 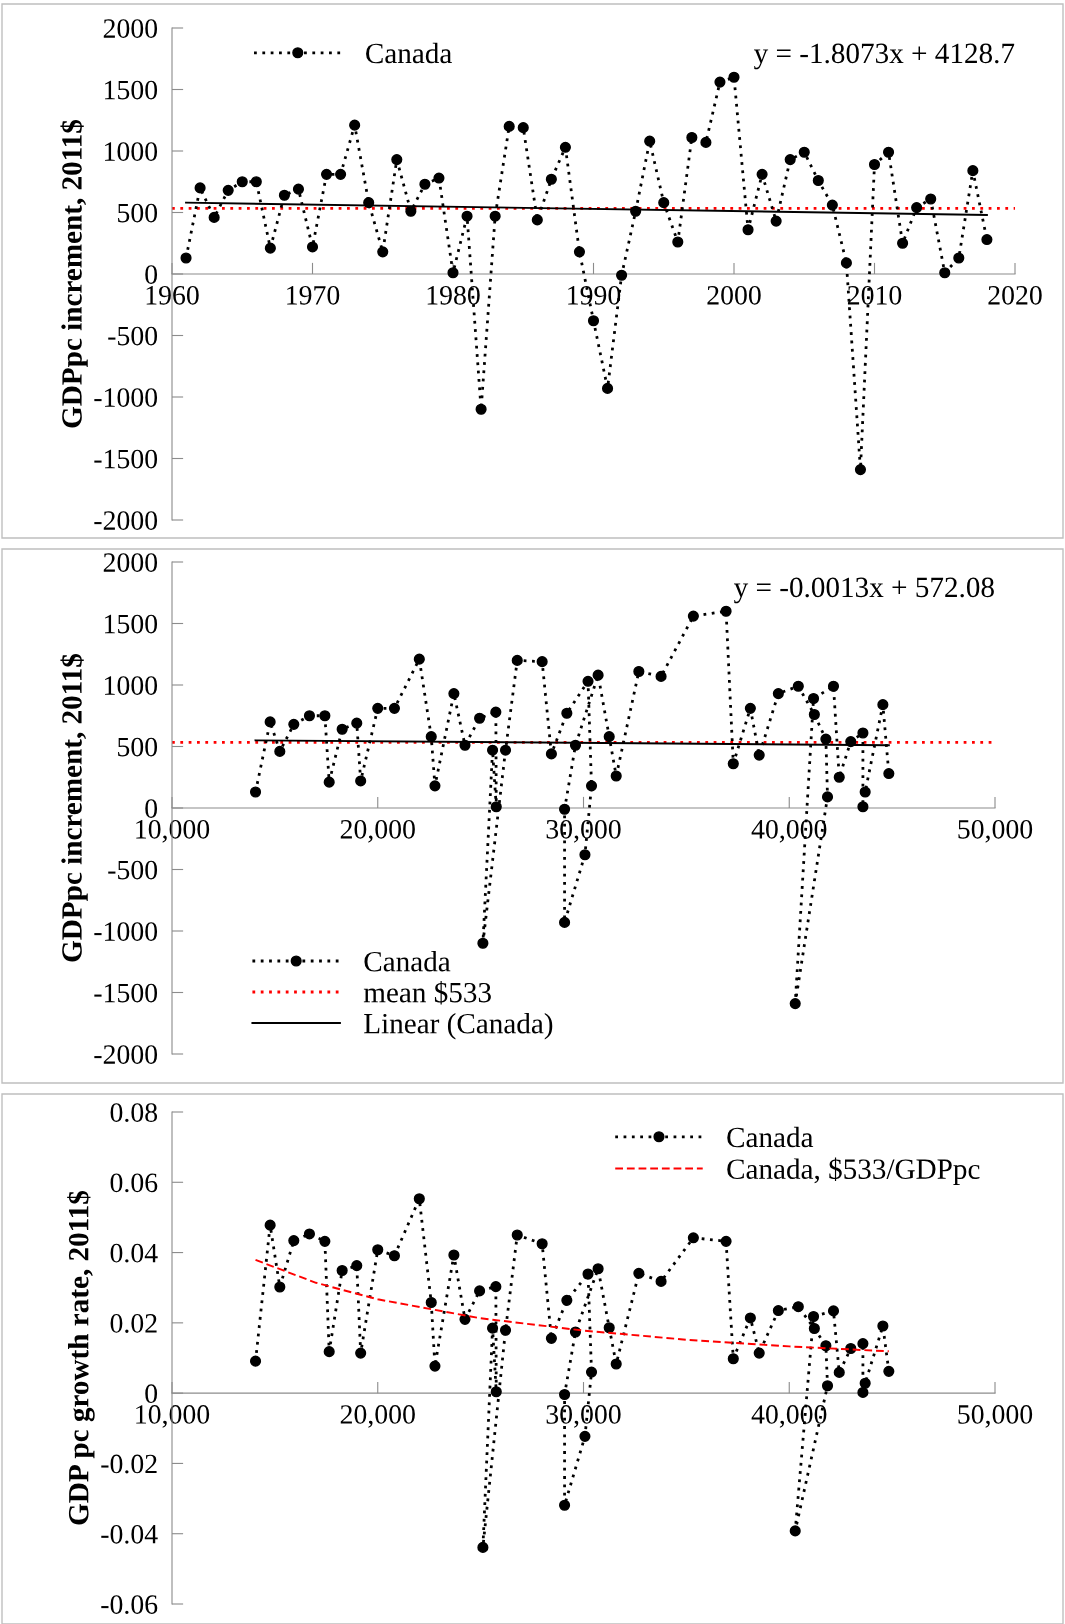 I want to click on legend-label: Canada, $533/GDPpc, so click(x=853, y=1171).